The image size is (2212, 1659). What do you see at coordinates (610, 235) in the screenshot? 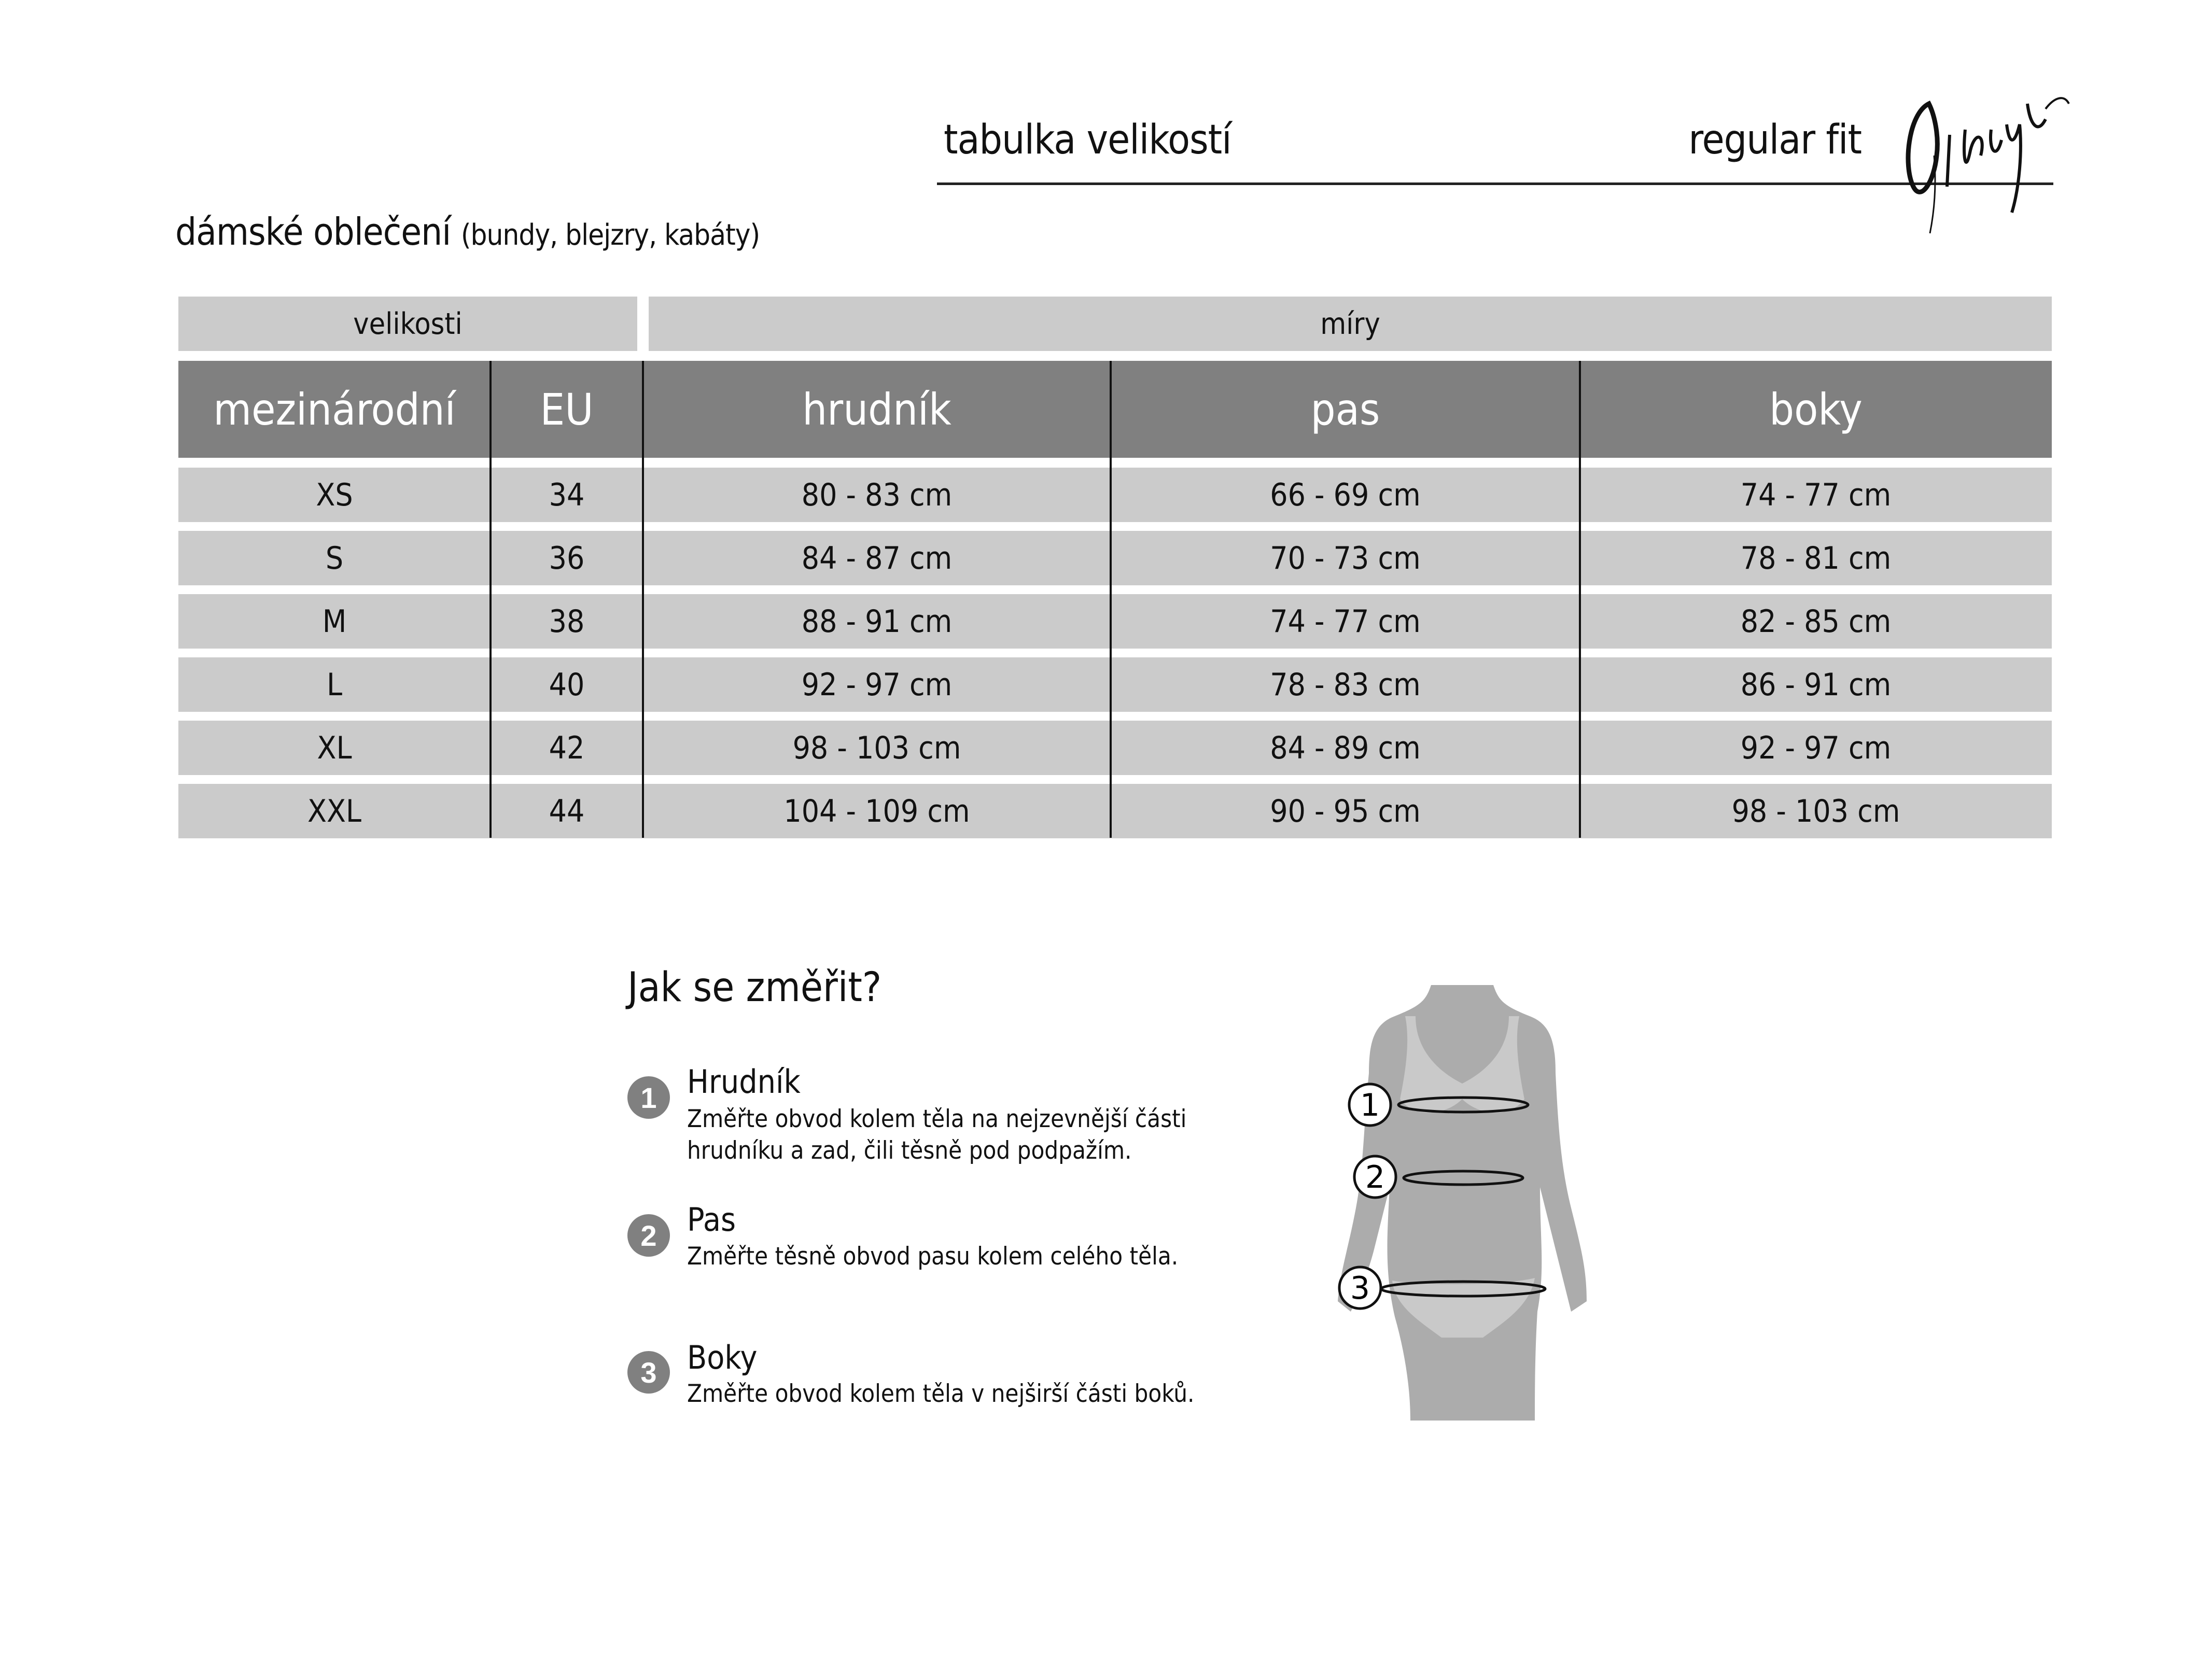
I see `section-title-detail: (bundy, blejzry, kabáty)` at bounding box center [610, 235].